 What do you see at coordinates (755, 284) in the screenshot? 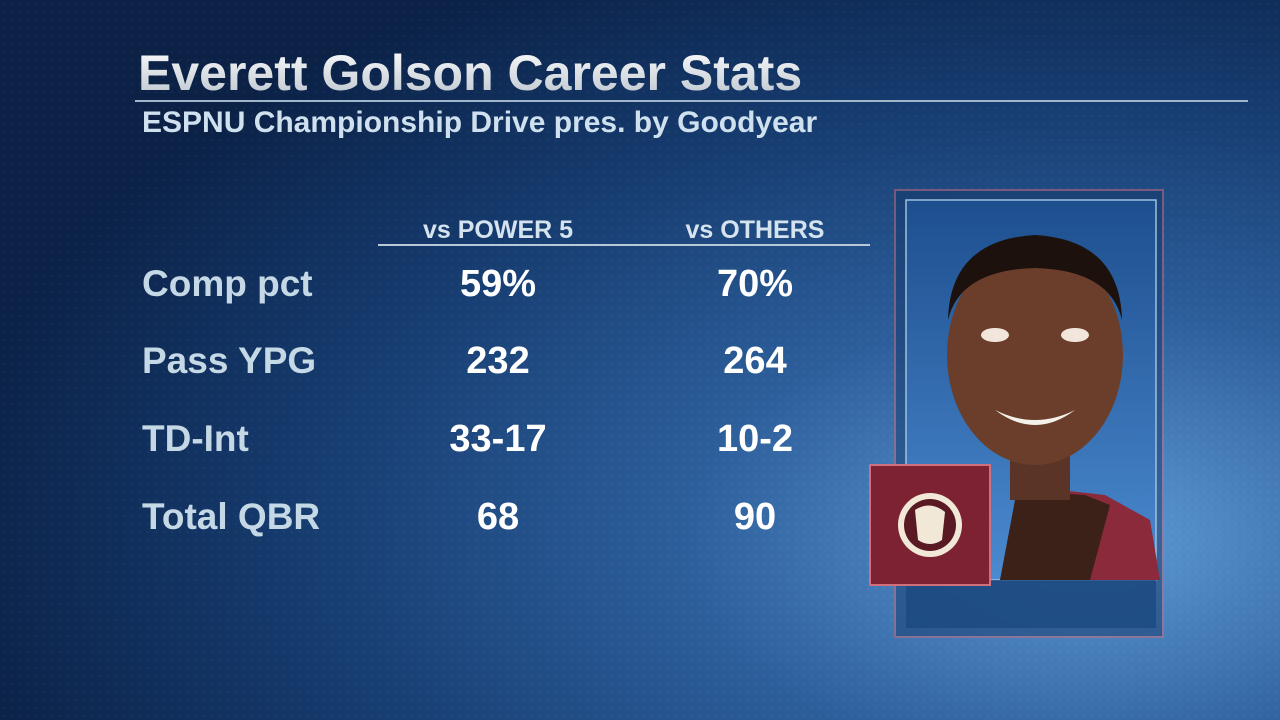
I see `stat-value: 70%` at bounding box center [755, 284].